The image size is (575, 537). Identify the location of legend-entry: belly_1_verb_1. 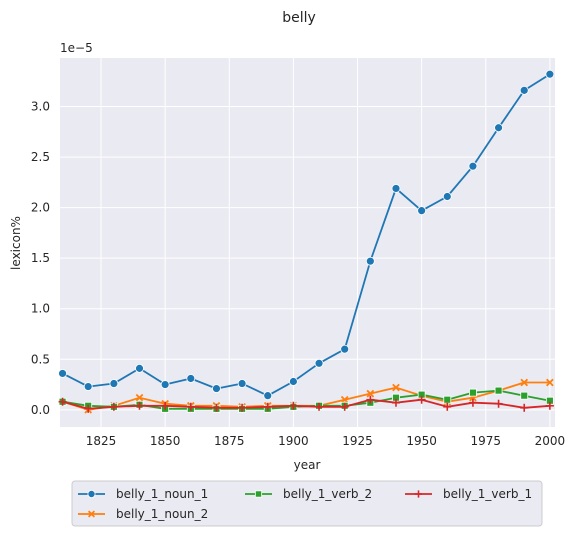
(468, 494).